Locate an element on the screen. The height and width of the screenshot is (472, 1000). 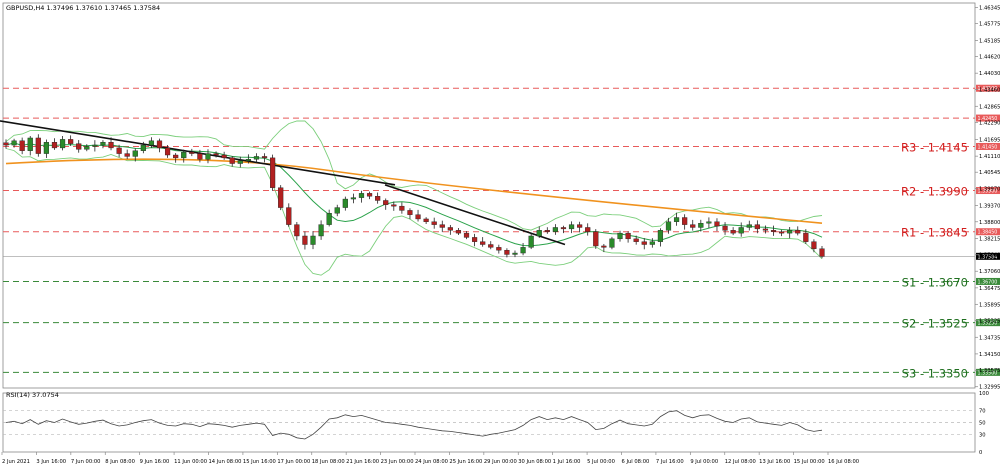
price-tick-label: 1.38215 is located at coordinates (989, 239).